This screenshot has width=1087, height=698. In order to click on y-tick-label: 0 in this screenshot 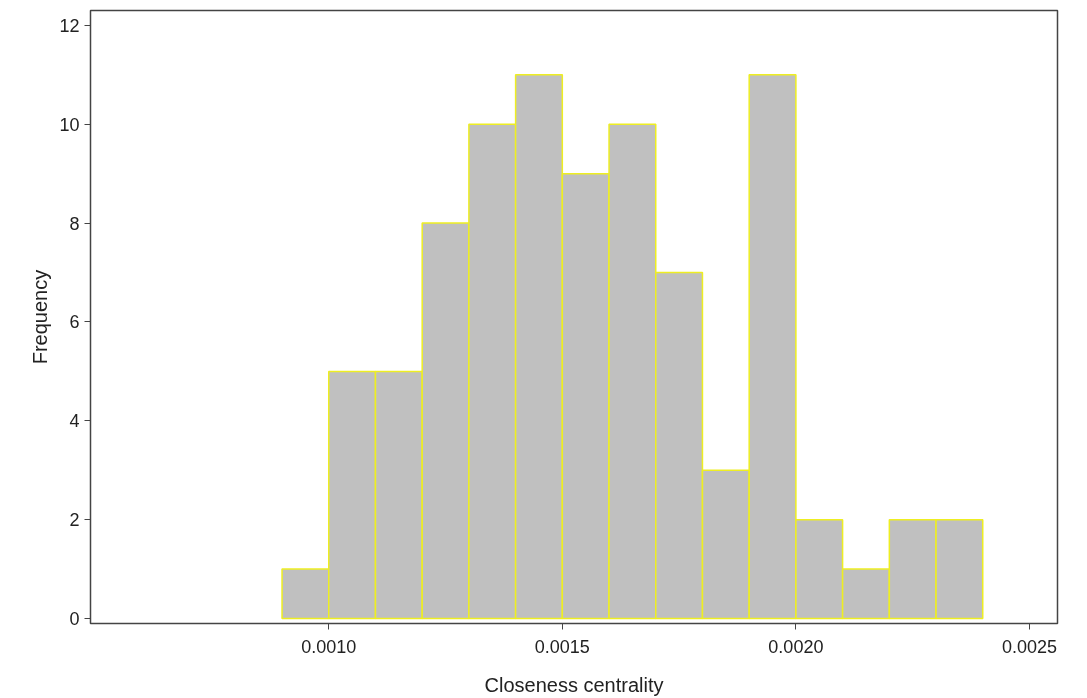, I will do `click(74, 619)`.